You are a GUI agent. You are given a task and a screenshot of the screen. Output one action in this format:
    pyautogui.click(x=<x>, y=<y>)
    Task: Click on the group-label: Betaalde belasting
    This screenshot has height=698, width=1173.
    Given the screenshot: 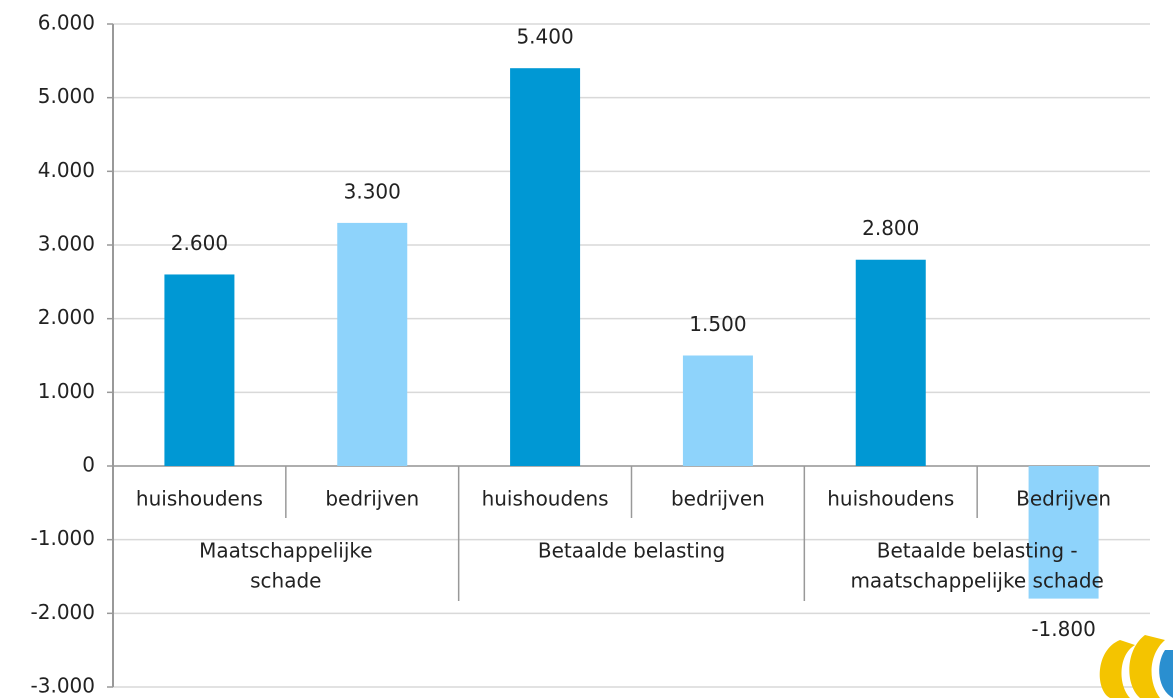 What is the action you would take?
    pyautogui.click(x=631, y=551)
    